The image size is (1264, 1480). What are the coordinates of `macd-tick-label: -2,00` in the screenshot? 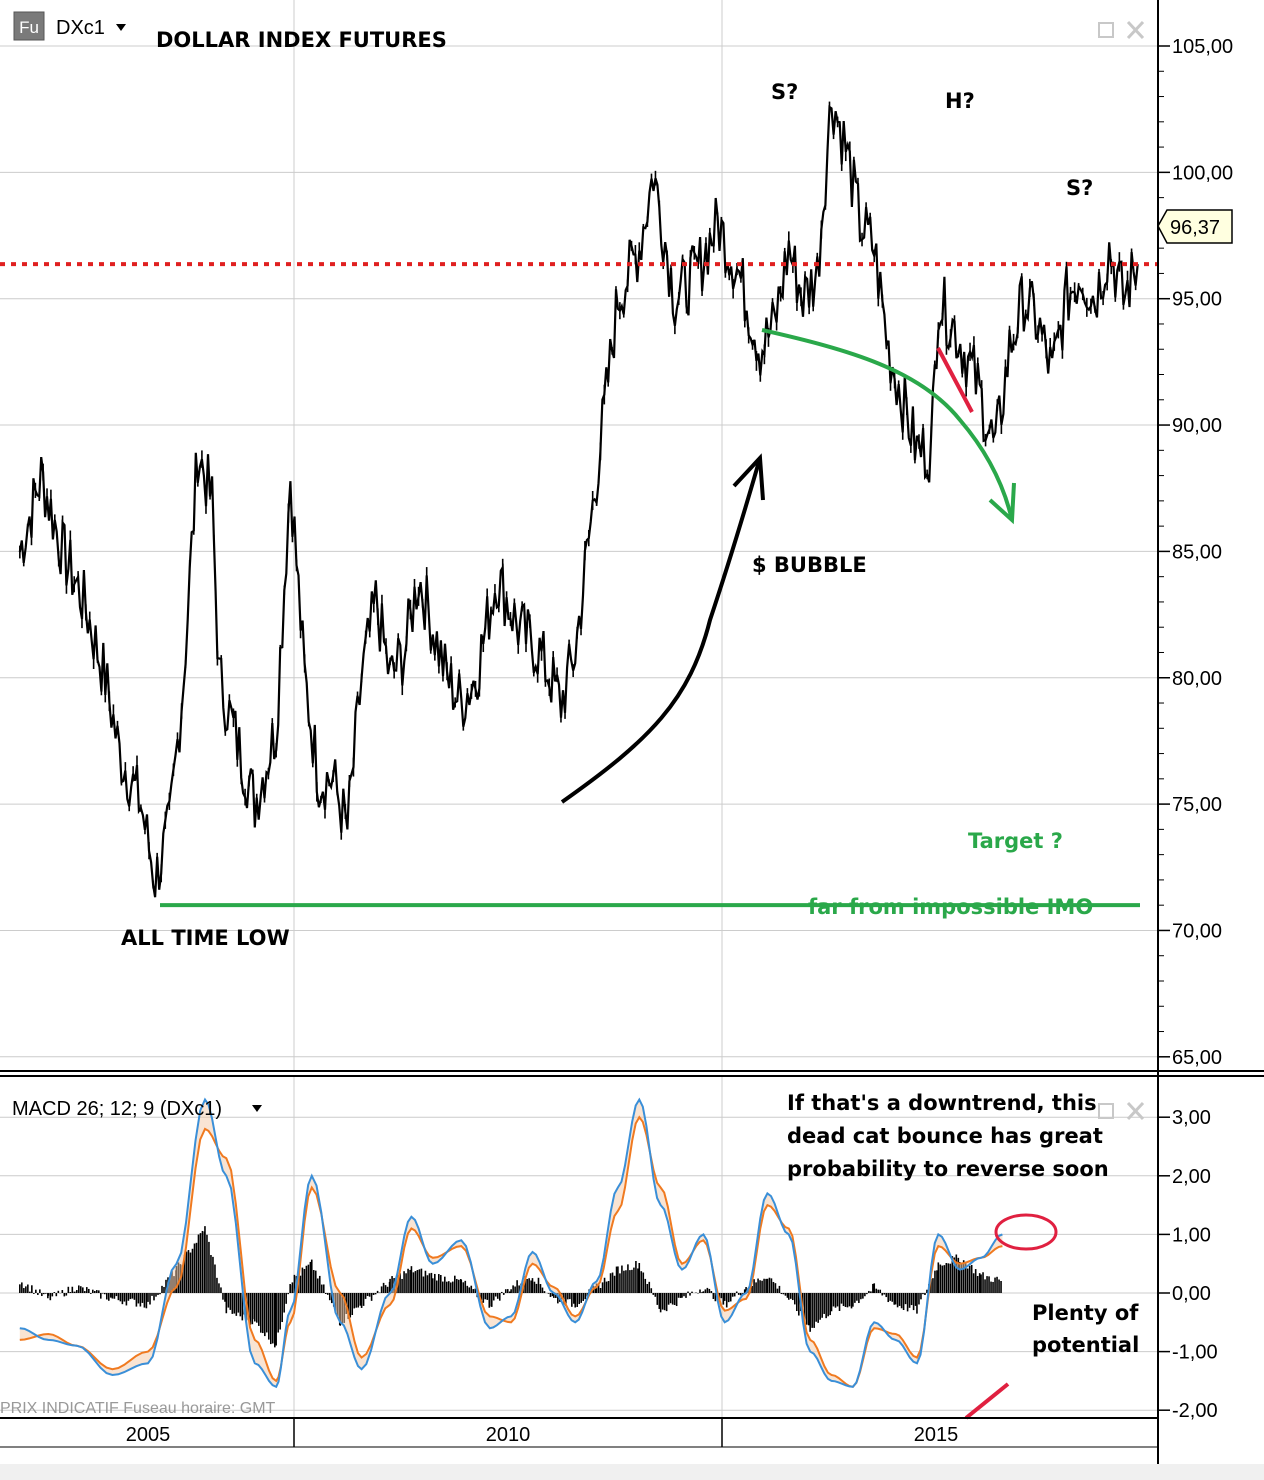 It's located at (1195, 1411).